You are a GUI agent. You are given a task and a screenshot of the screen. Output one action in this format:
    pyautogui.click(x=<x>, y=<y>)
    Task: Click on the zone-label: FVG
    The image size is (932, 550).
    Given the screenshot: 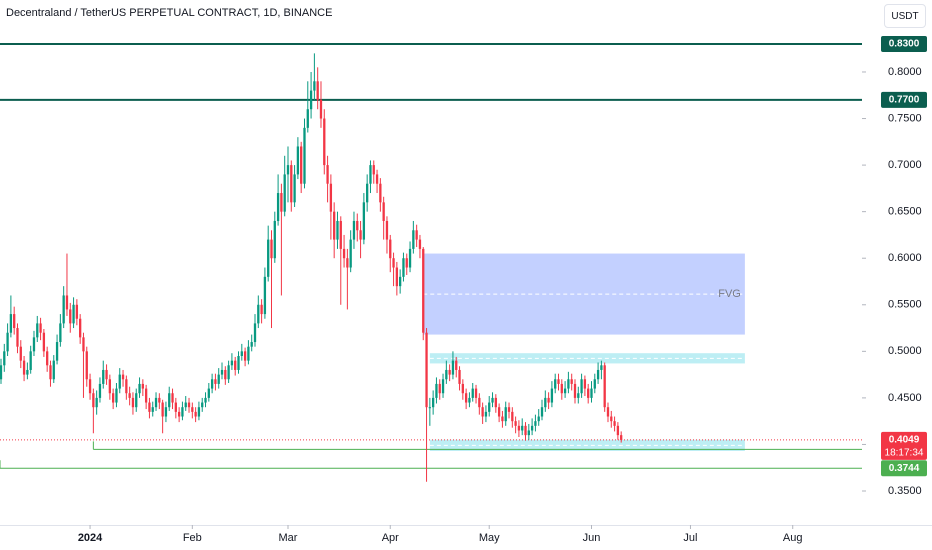 What is the action you would take?
    pyautogui.click(x=729, y=294)
    